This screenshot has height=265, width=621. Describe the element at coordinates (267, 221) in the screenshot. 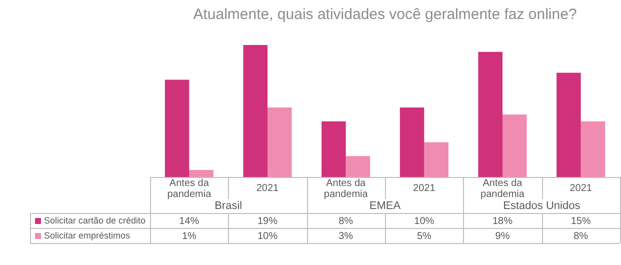

I see `data-label: 19%` at that location.